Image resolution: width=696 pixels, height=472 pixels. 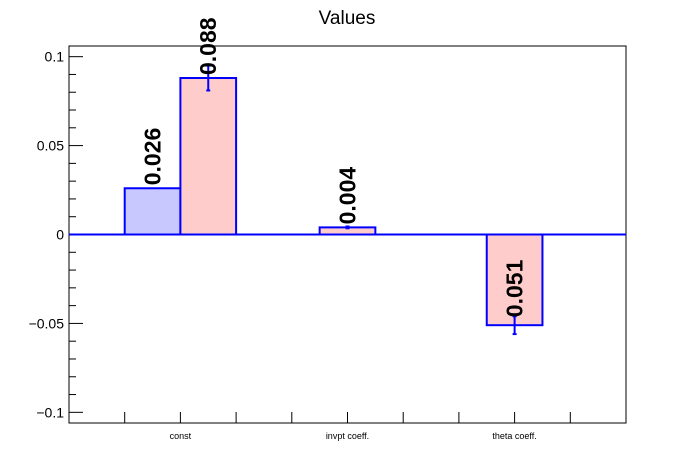 What do you see at coordinates (348, 196) in the screenshot?
I see `data-label: 0.004` at bounding box center [348, 196].